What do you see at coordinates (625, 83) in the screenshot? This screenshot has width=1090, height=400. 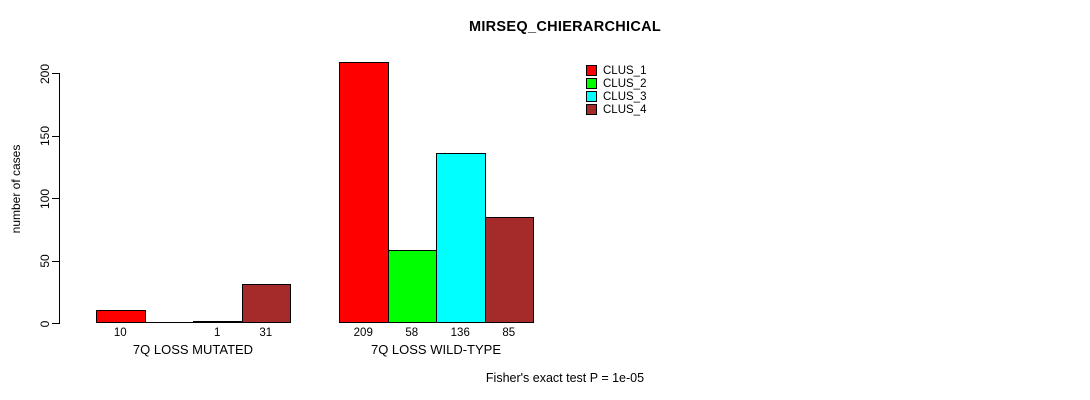 I see `legend-label: CLUS_2` at bounding box center [625, 83].